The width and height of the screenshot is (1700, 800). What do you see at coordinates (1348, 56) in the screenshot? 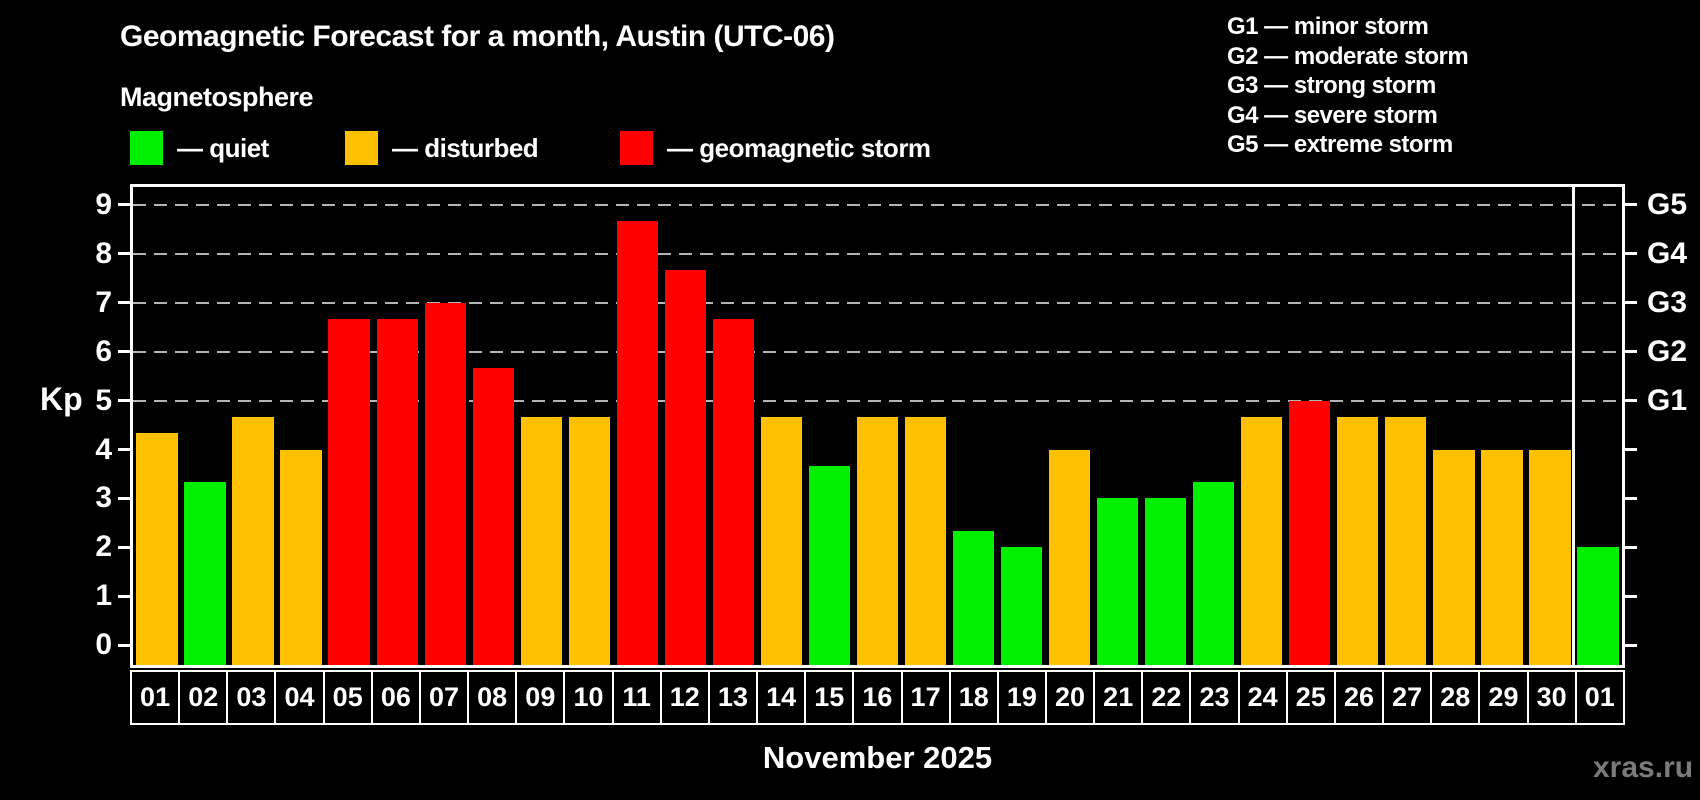
I see `g-scale-line-G2: G2 — moderate storm` at bounding box center [1348, 56].